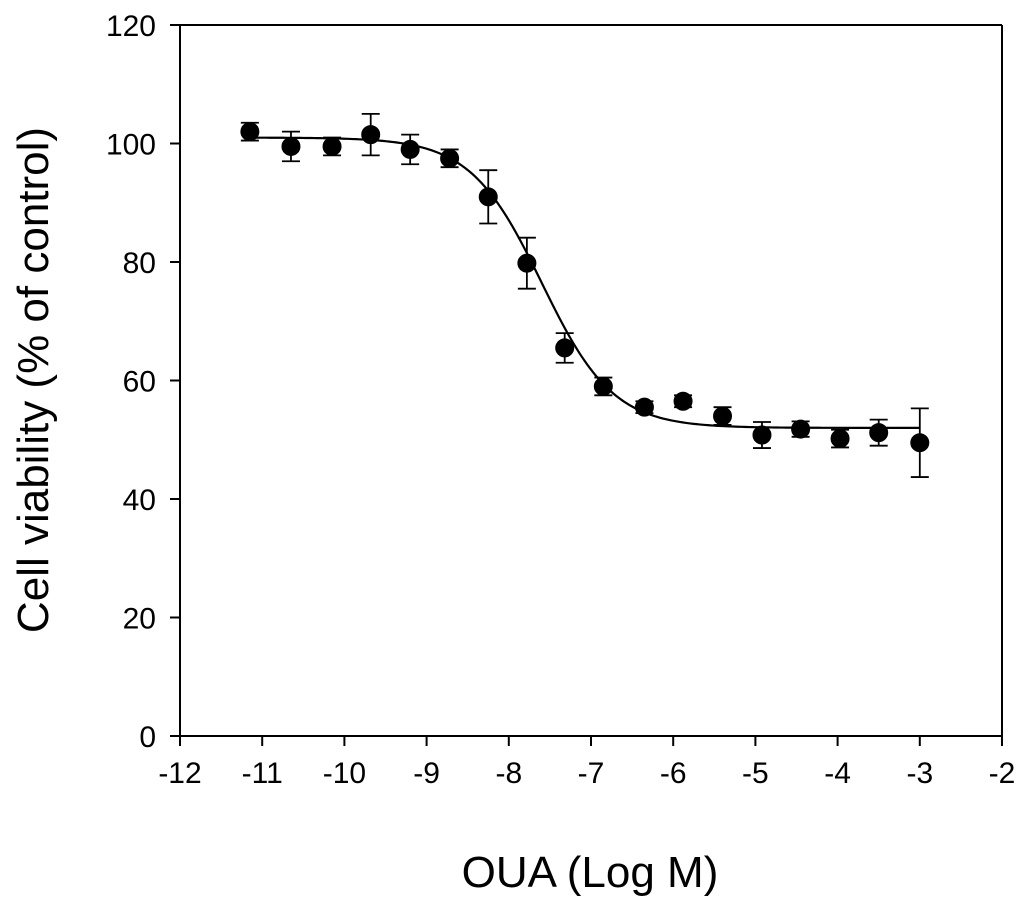 Image resolution: width=1024 pixels, height=906 pixels. I want to click on x-tick-label: -7, so click(591, 773).